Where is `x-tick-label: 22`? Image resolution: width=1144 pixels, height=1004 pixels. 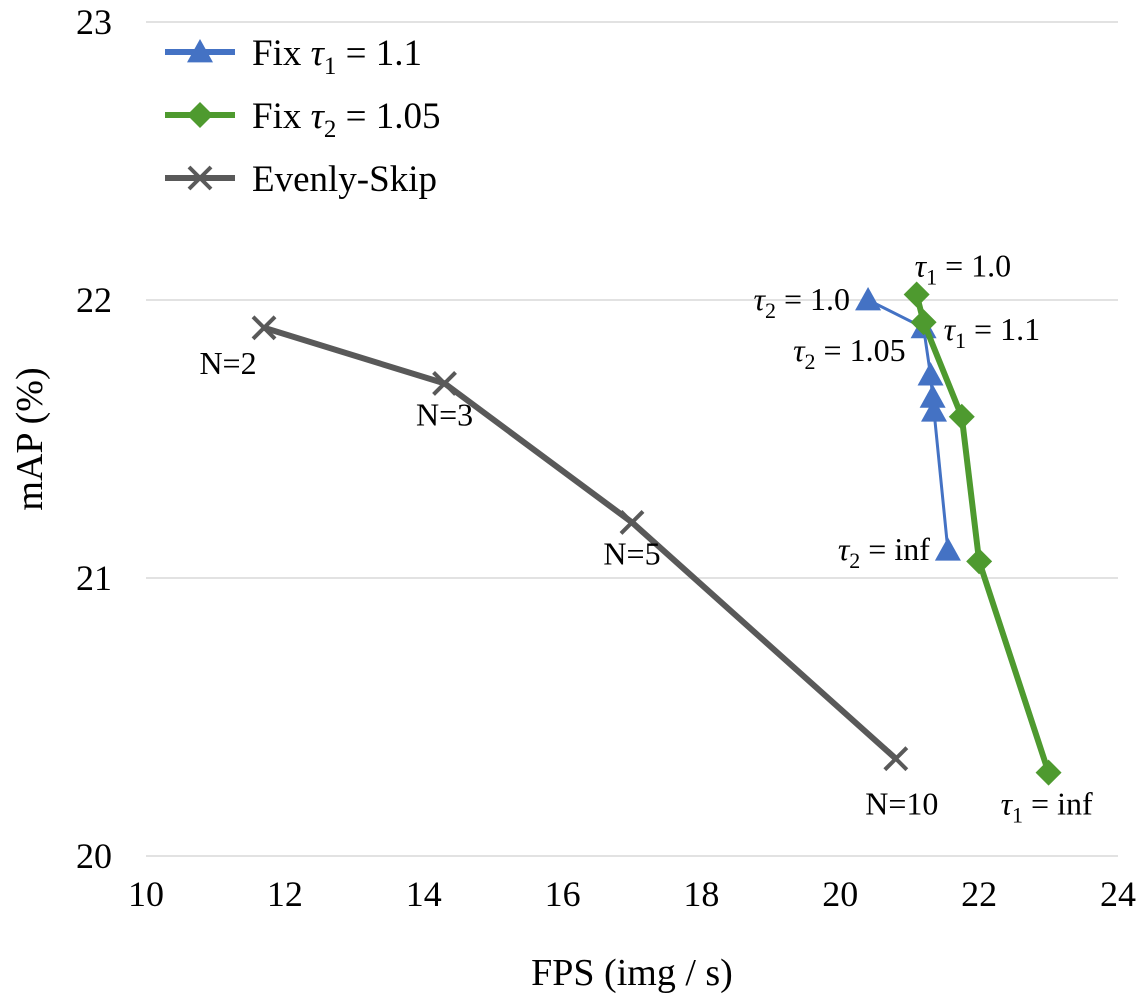 x-tick-label: 22 is located at coordinates (979, 894).